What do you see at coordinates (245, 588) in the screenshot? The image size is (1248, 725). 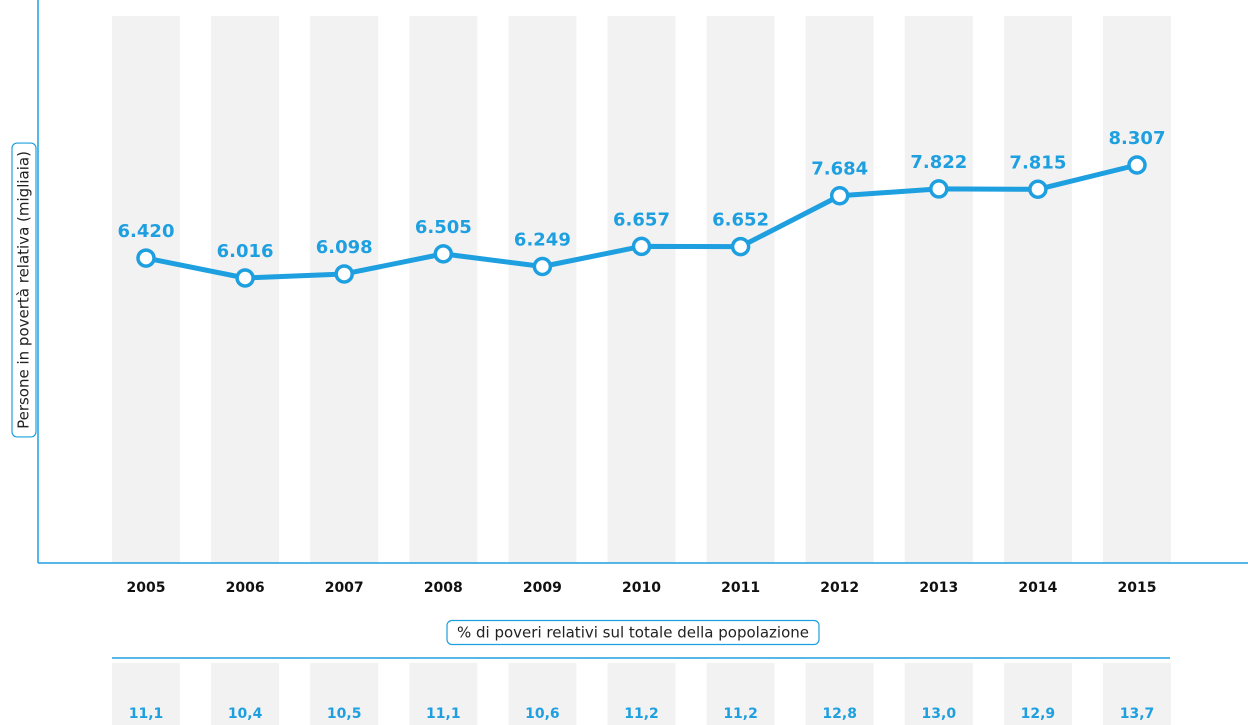 I see `x-tick-label: 2006` at bounding box center [245, 588].